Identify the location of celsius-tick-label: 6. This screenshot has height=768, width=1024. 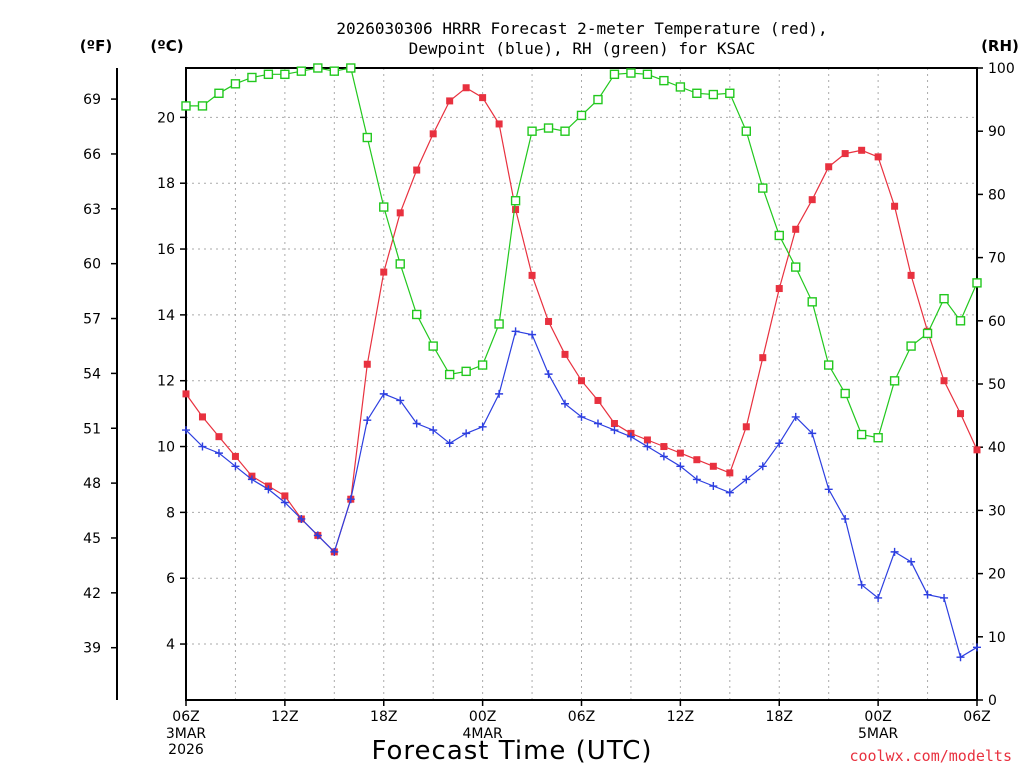
(170, 579).